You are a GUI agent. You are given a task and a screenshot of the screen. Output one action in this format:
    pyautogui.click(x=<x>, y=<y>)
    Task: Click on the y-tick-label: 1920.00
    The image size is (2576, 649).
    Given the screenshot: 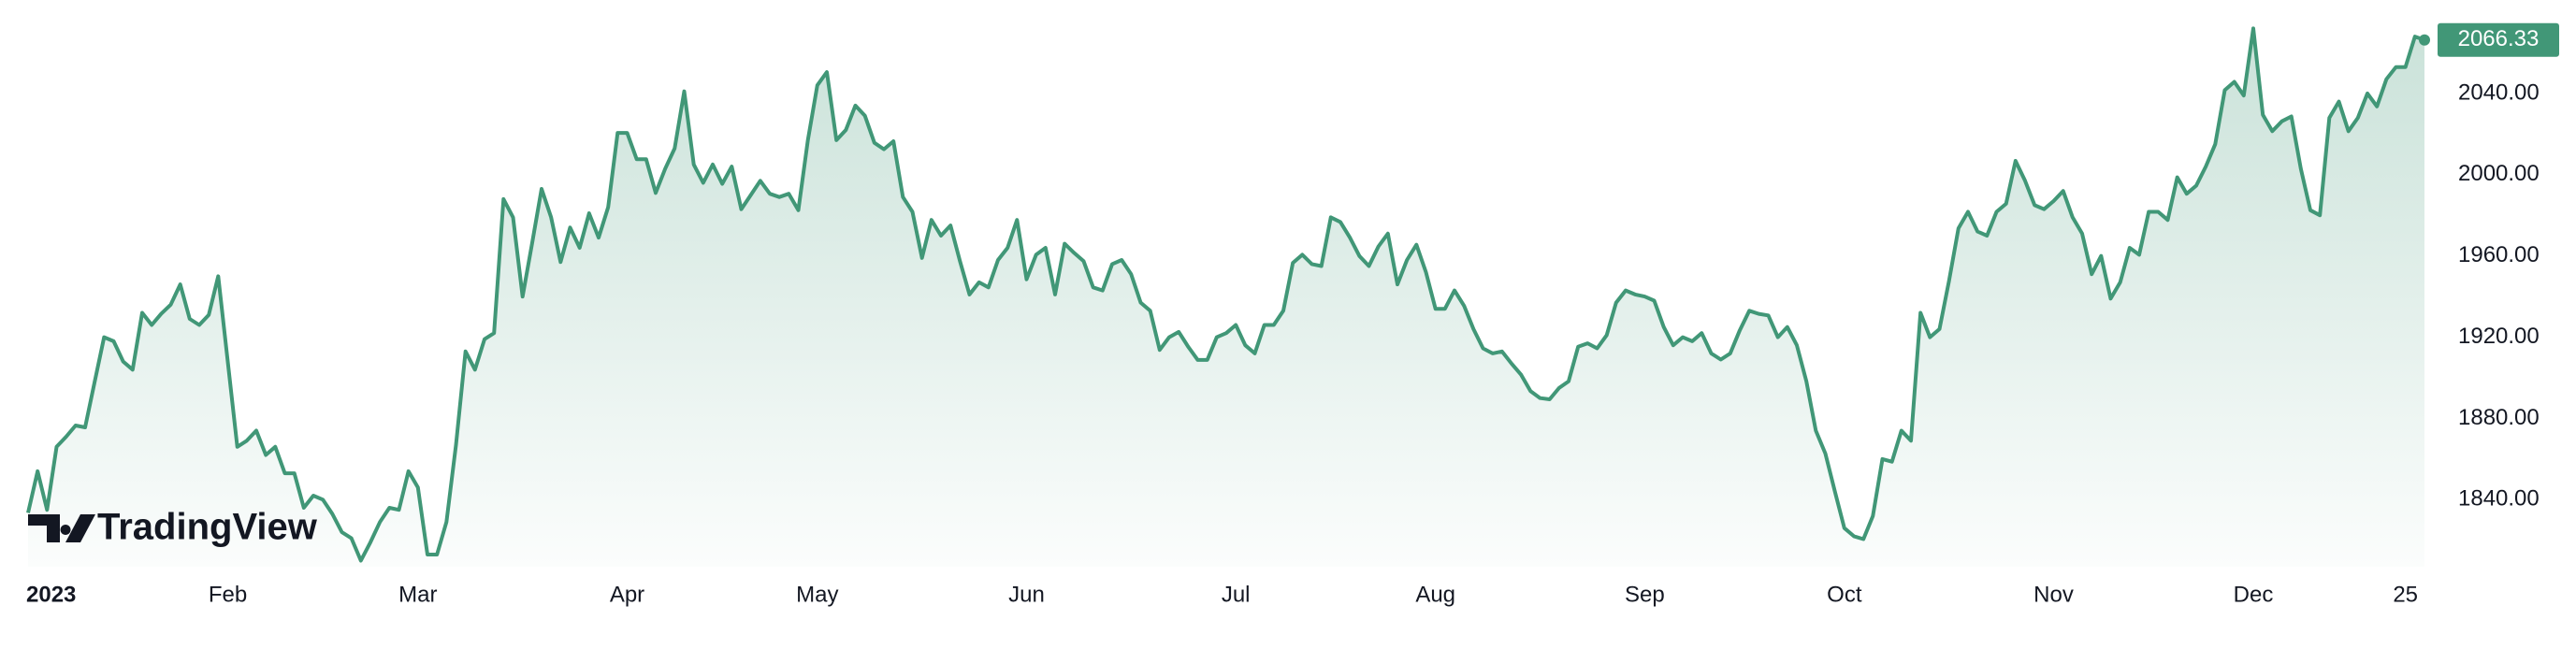 What is the action you would take?
    pyautogui.click(x=2499, y=336)
    